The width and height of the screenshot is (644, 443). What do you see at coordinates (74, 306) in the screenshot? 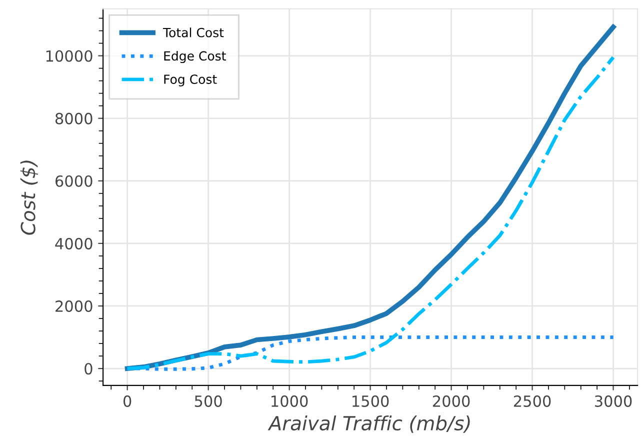
I see `y-tick-label: 2000` at bounding box center [74, 306].